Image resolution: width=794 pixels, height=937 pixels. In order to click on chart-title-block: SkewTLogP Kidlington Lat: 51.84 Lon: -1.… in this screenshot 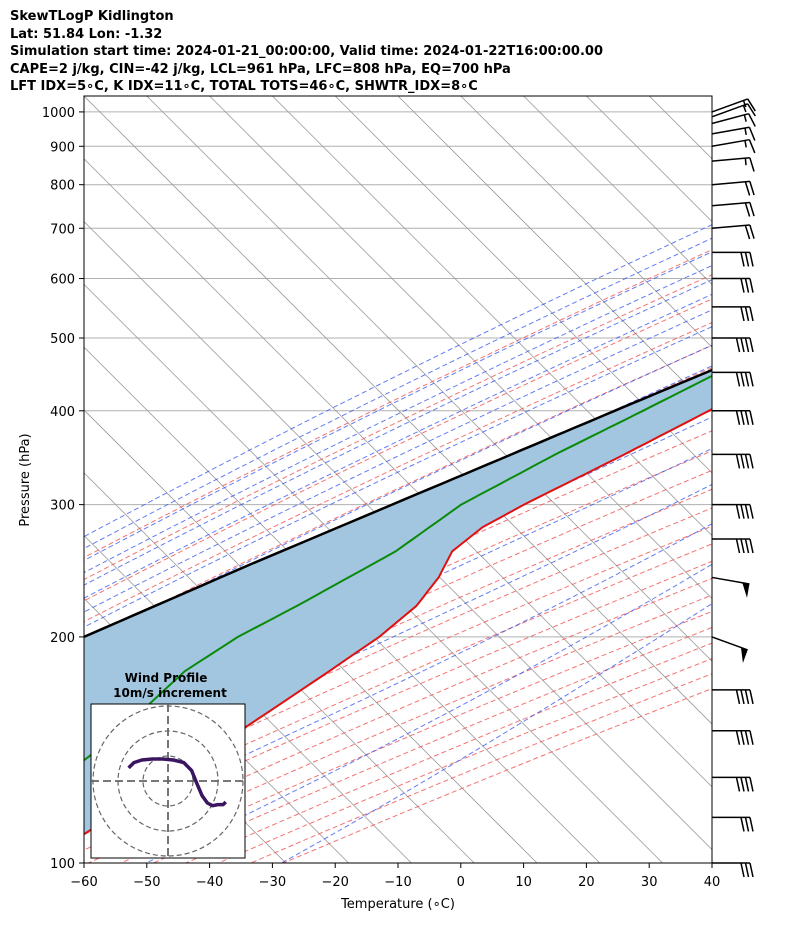, I will do `click(306, 52)`.